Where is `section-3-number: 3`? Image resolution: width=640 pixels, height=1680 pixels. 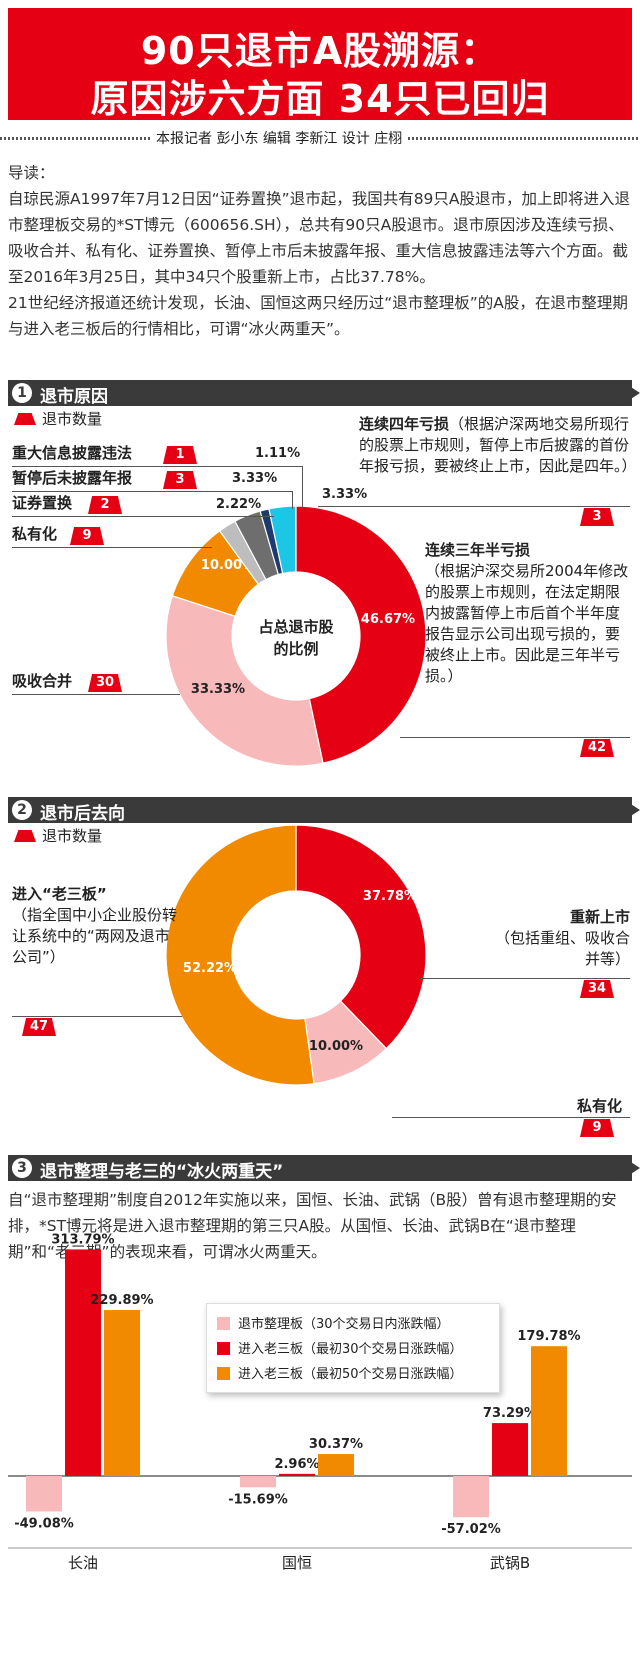
section-3-number: 3 is located at coordinates (22, 1168).